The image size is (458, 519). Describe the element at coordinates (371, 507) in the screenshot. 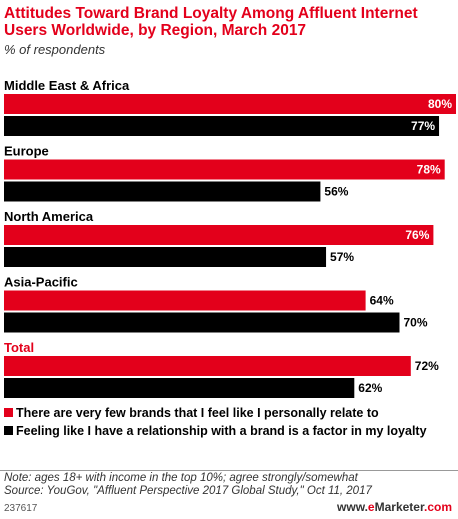

I see `brand-e: e` at that location.